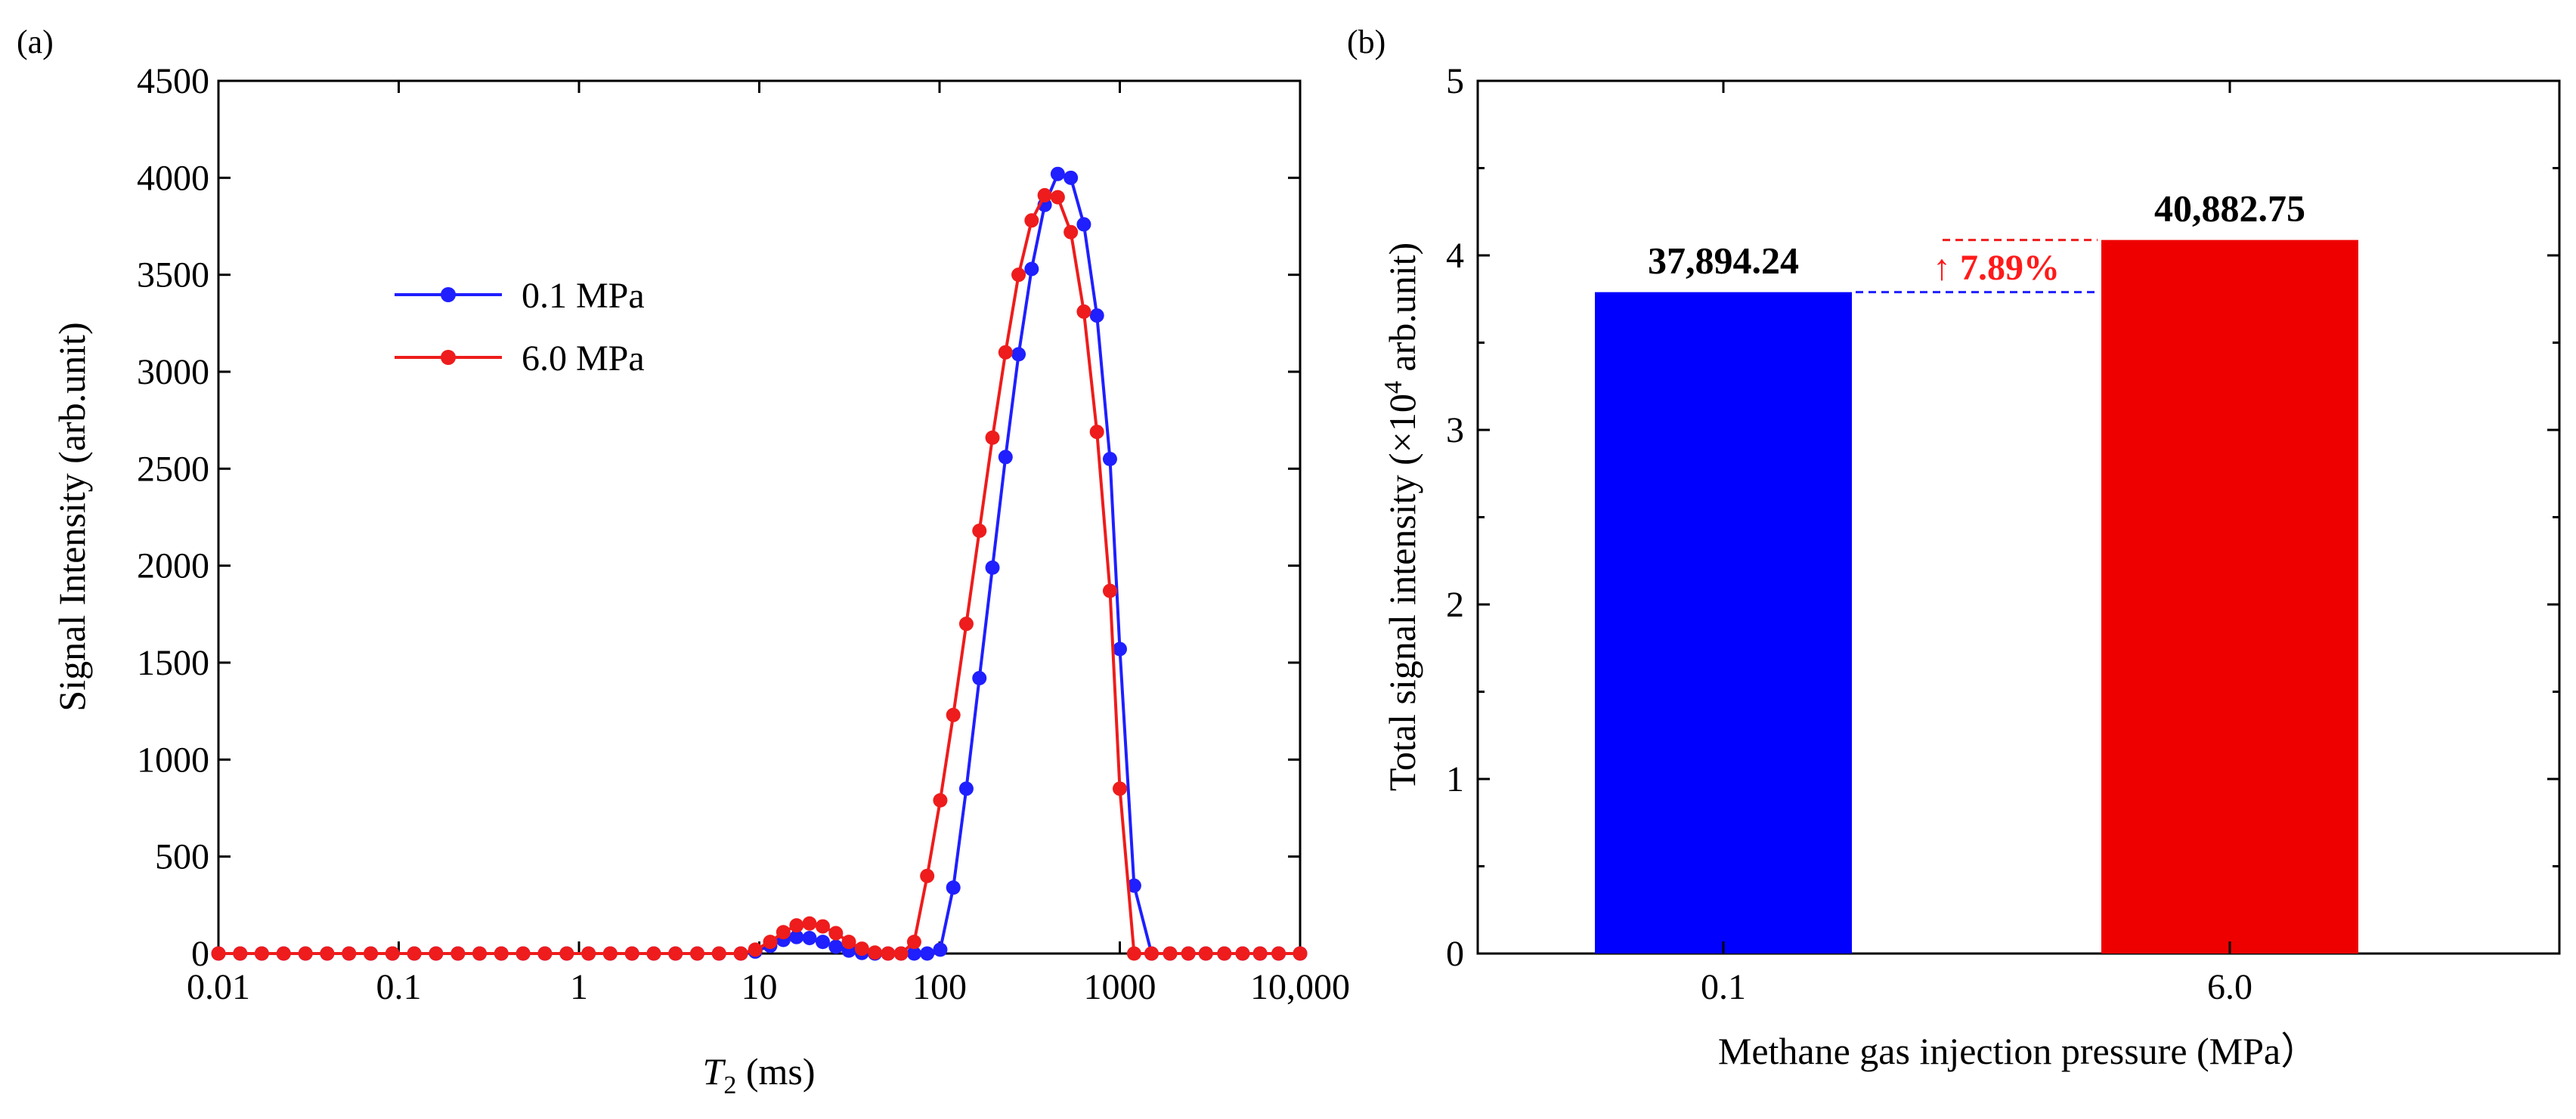  I want to click on y-tick-label: 3500, so click(173, 275).